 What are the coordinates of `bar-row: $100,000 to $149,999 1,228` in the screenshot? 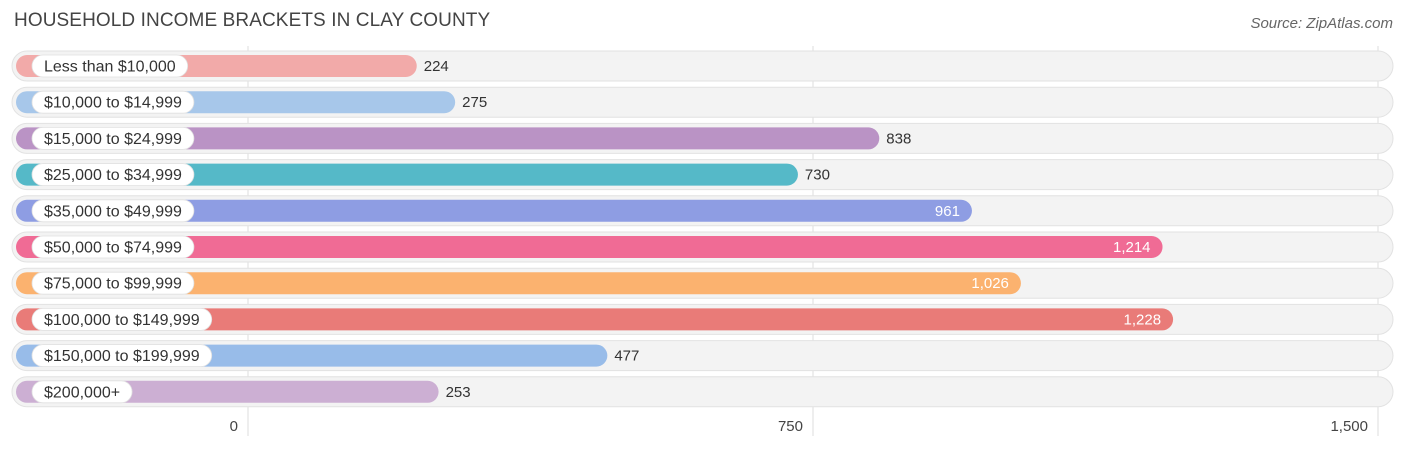 It's located at (702, 319).